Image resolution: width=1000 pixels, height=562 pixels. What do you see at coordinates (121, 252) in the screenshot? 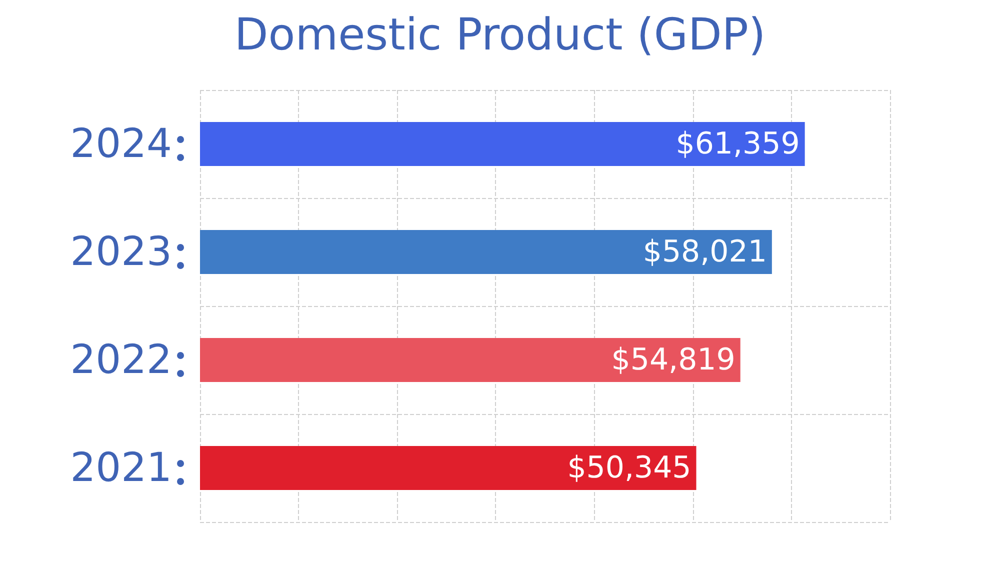
I see `y-tick-label: 2023` at bounding box center [121, 252].